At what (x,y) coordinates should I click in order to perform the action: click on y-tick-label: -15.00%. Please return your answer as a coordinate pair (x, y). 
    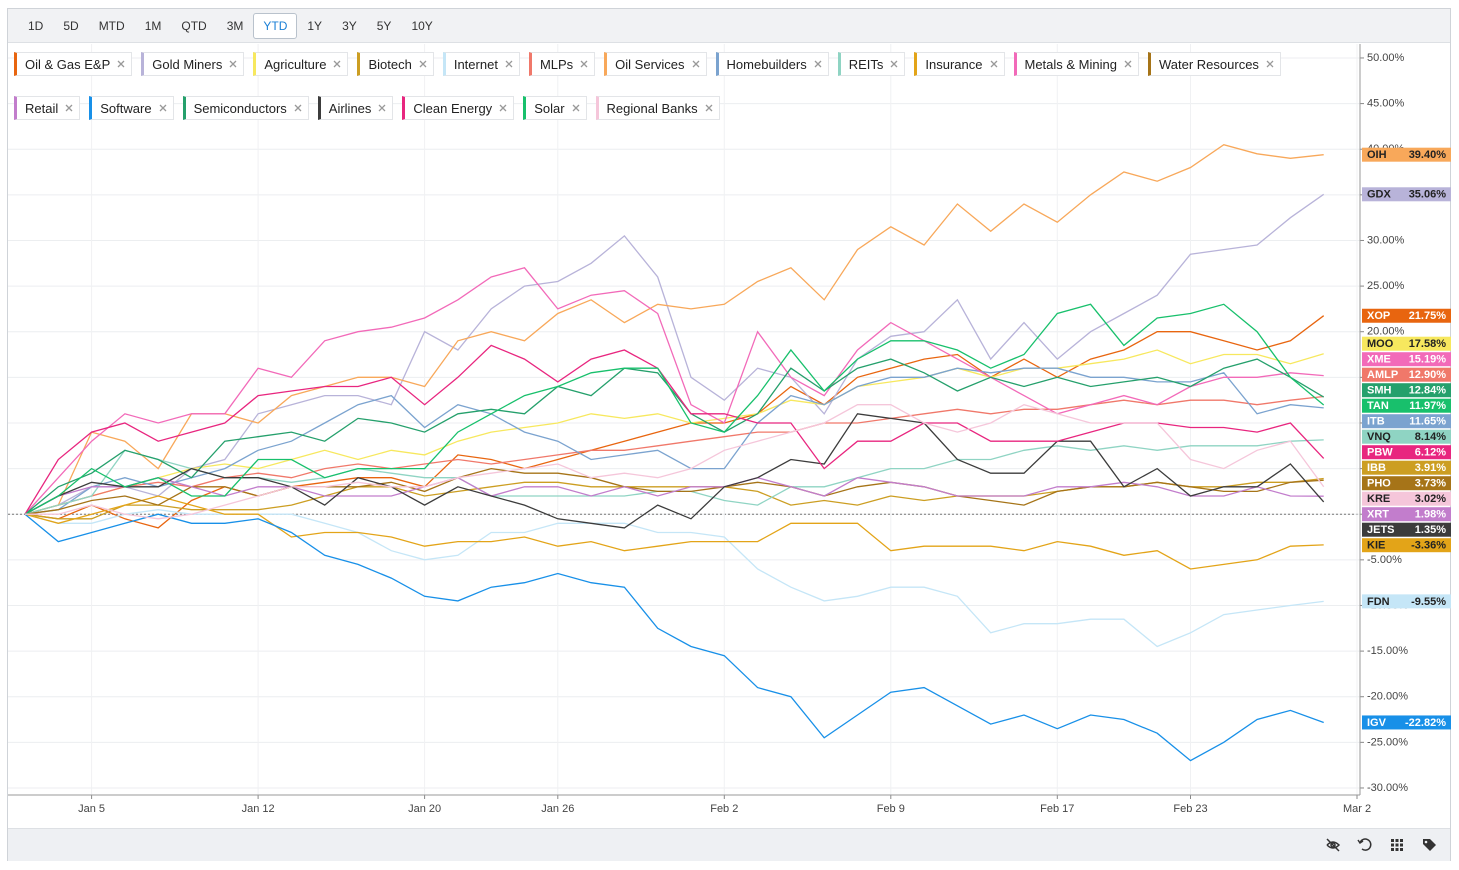
    Looking at the image, I should click on (1387, 651).